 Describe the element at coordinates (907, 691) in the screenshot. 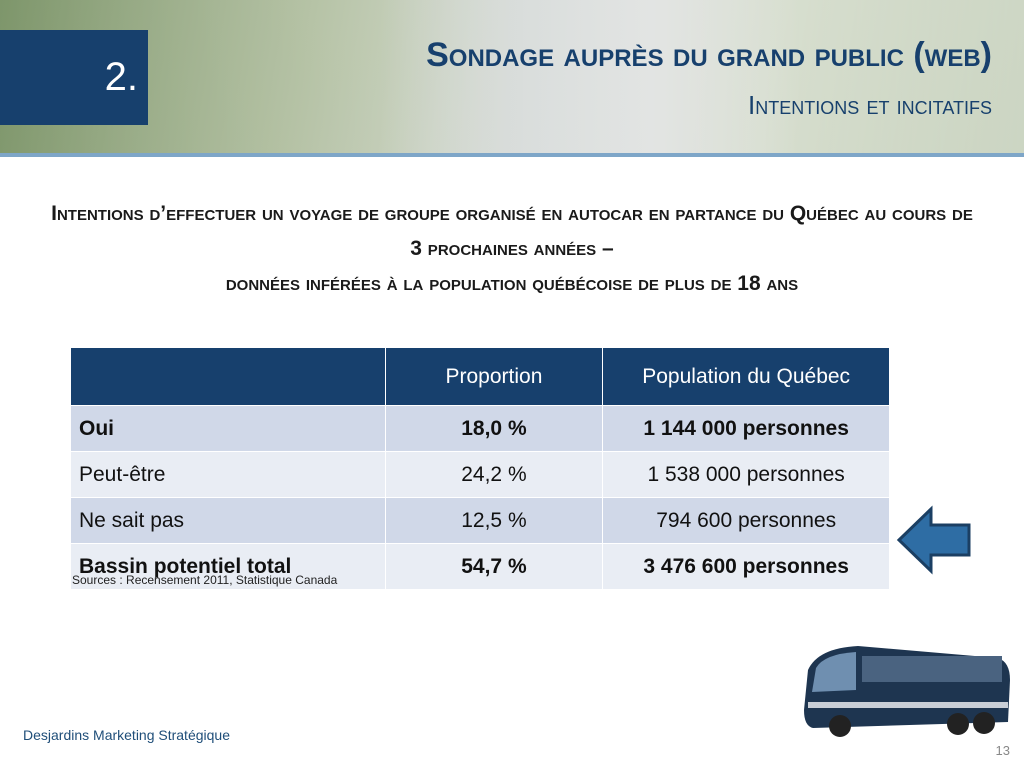

I see `bus-image` at that location.